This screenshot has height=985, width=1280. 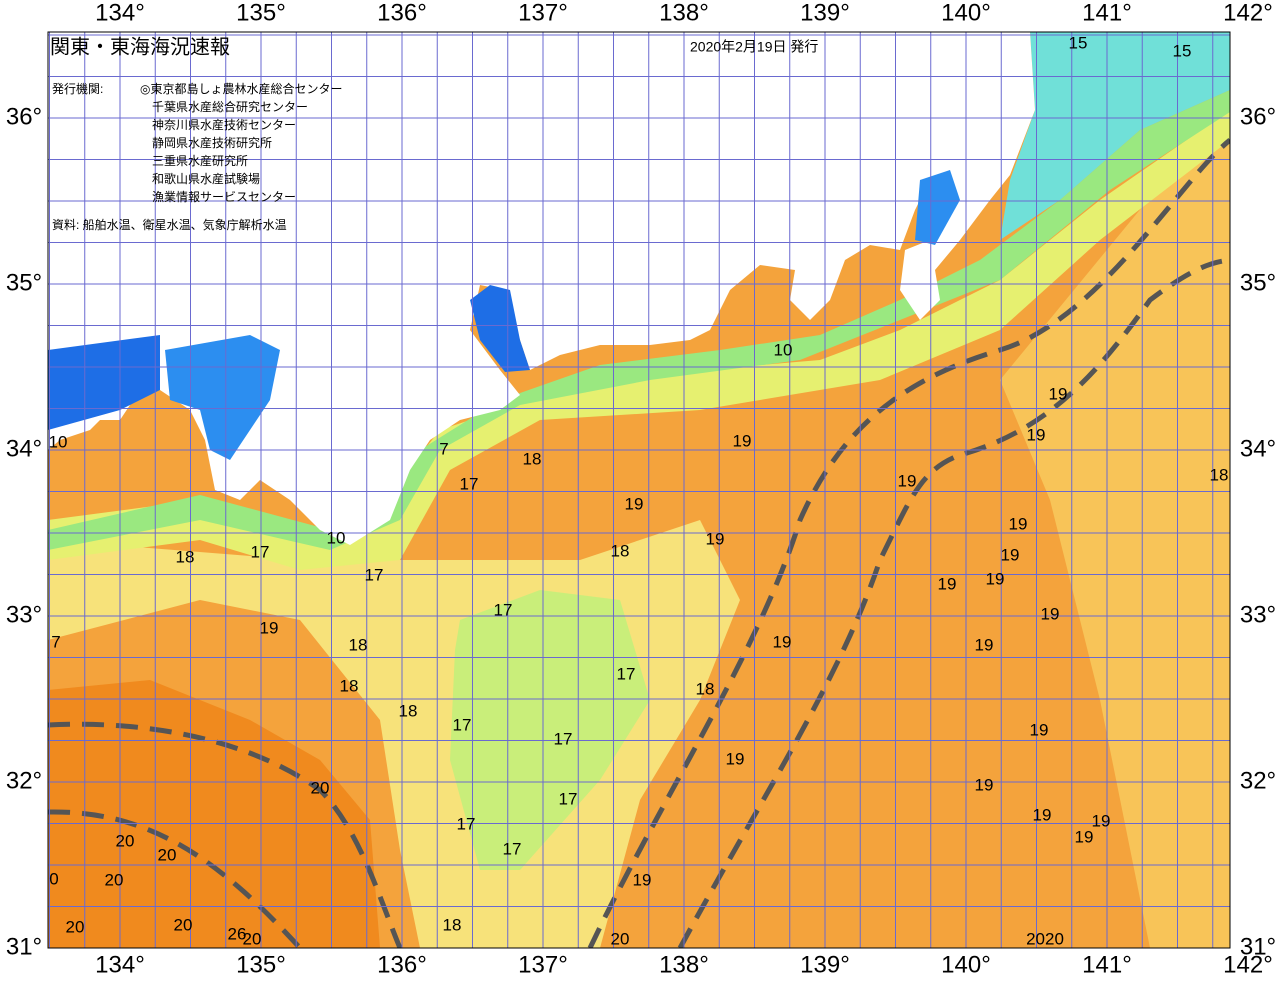 I want to click on zone-warm, so click(x=214, y=814).